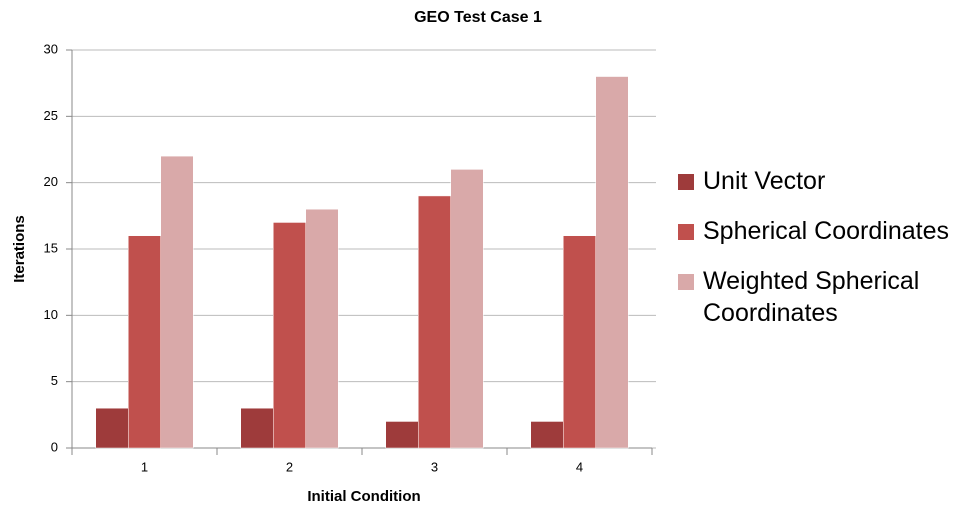 The width and height of the screenshot is (968, 510). I want to click on y-tick-label: 0, so click(54, 446).